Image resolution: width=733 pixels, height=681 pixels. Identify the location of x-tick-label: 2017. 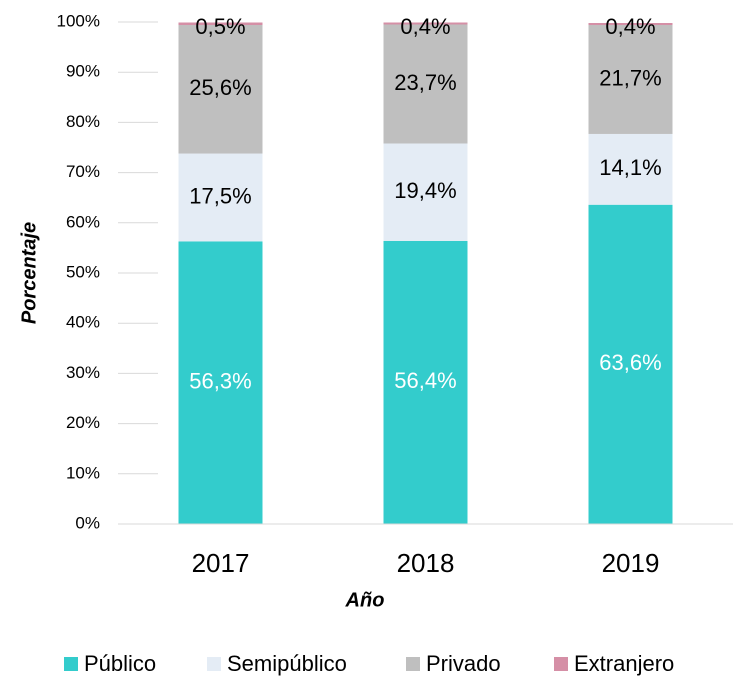
(221, 563).